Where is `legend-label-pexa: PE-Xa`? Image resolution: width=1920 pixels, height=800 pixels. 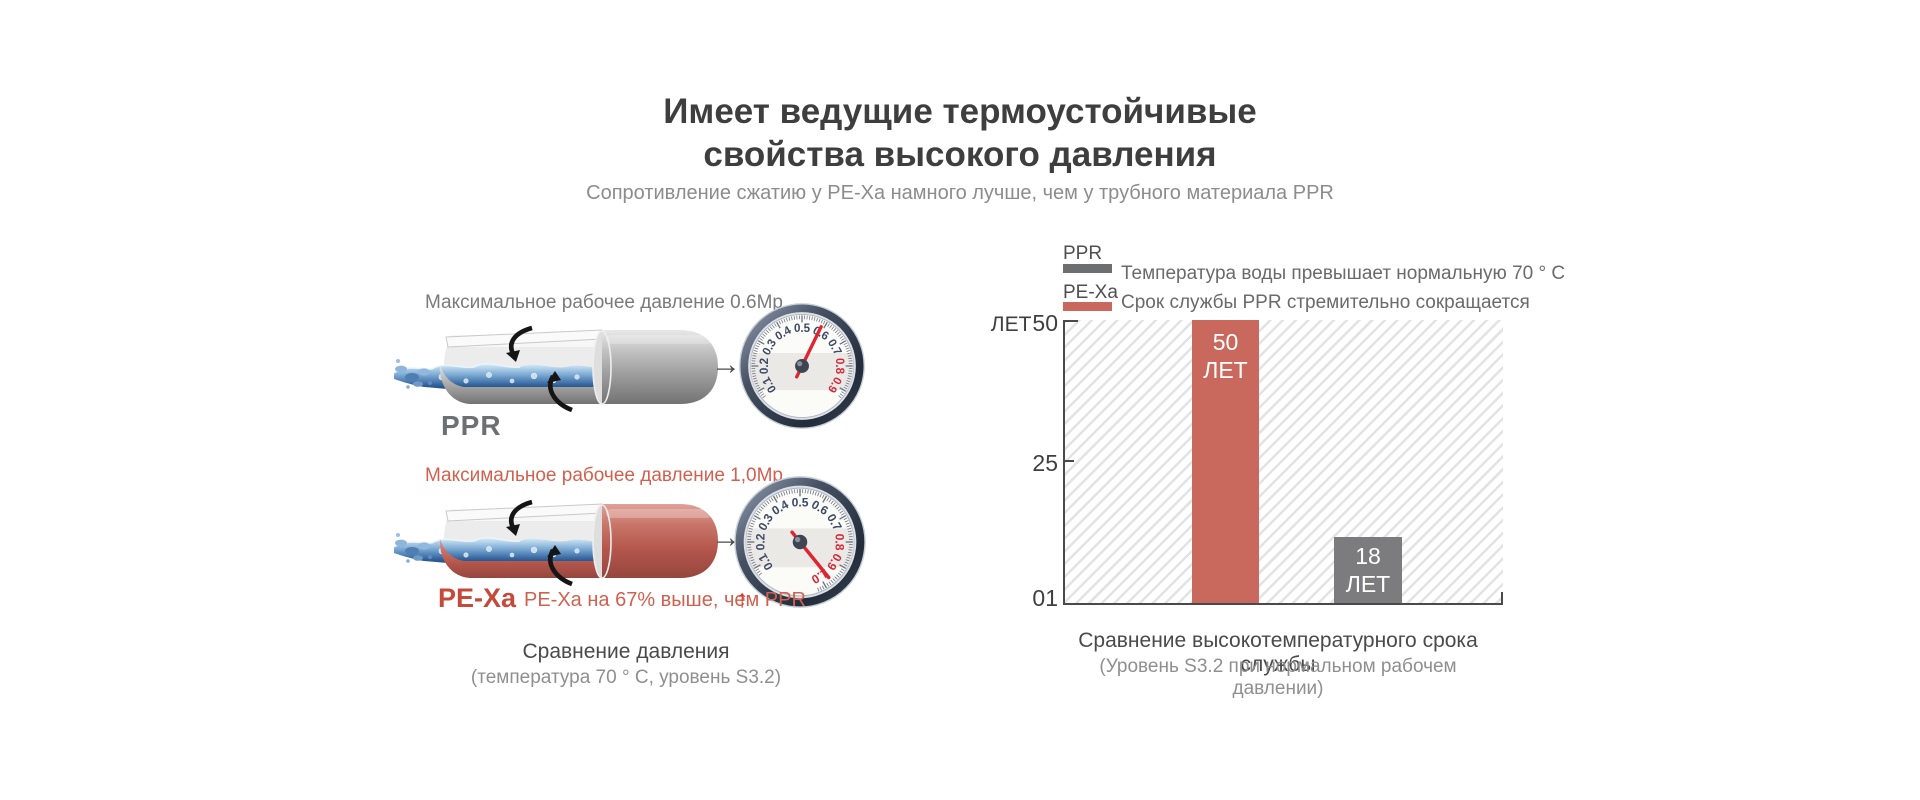
legend-label-pexa: PE-Xa is located at coordinates (1090, 292).